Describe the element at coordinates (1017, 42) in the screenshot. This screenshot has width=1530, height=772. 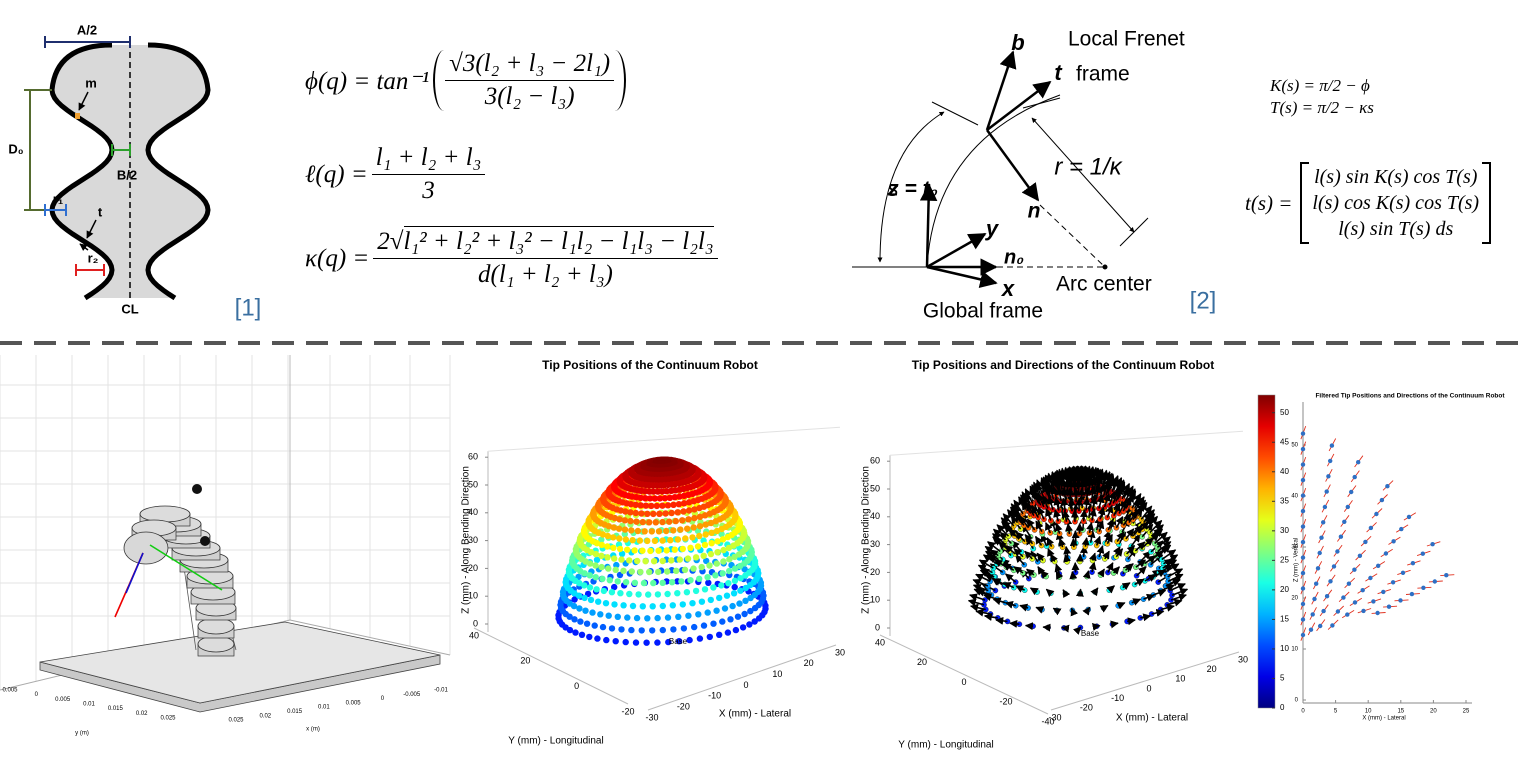
I see `diagram-label: b` at that location.